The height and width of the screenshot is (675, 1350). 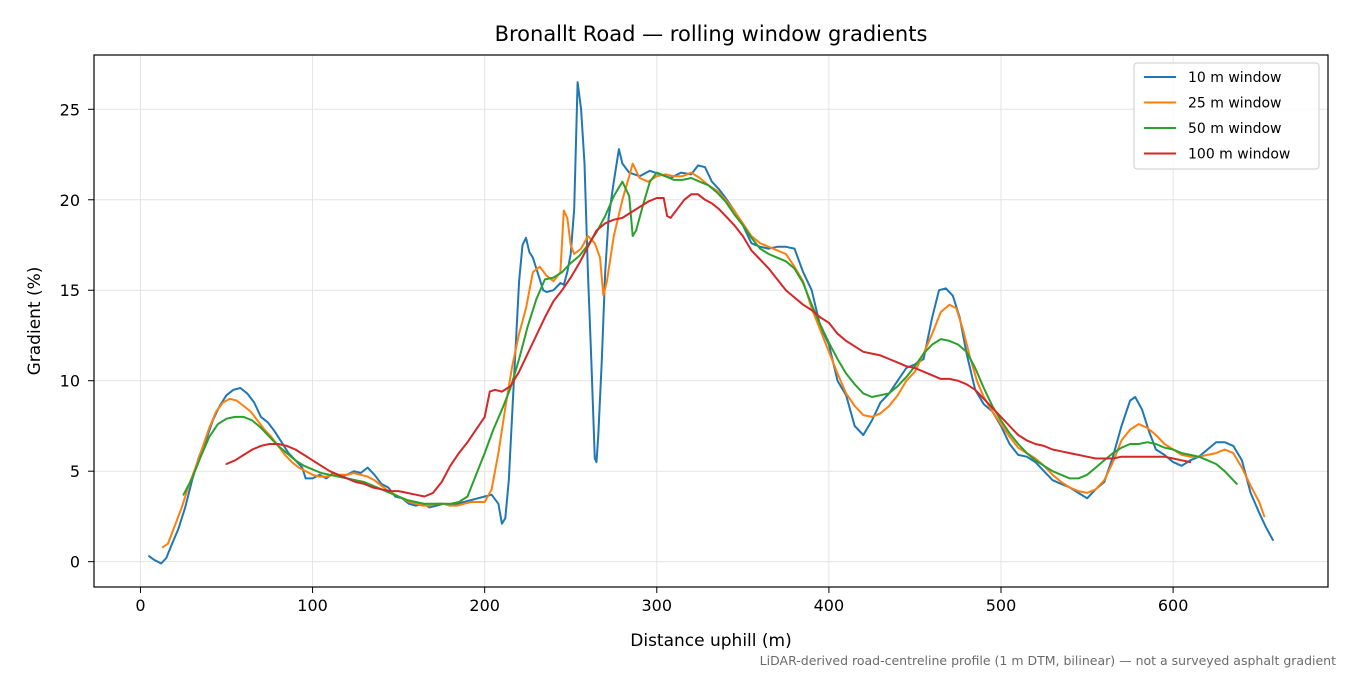 What do you see at coordinates (75, 562) in the screenshot?
I see `y-tick-label: 0` at bounding box center [75, 562].